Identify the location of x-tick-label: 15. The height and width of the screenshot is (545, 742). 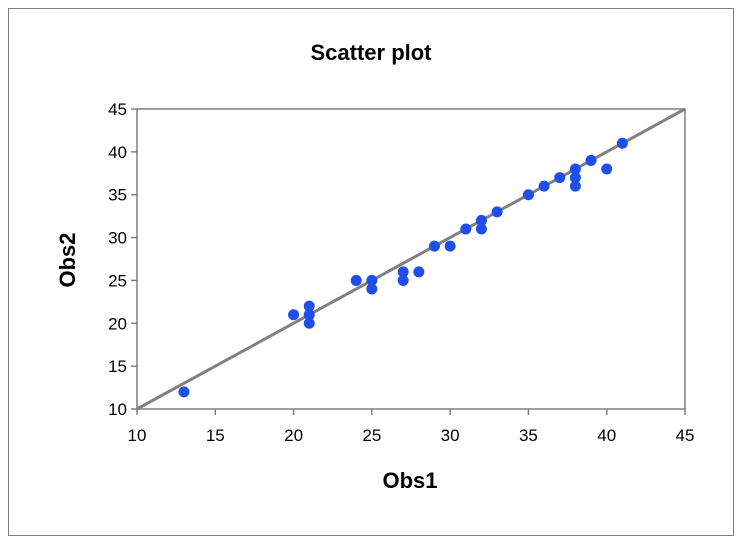
(215, 435).